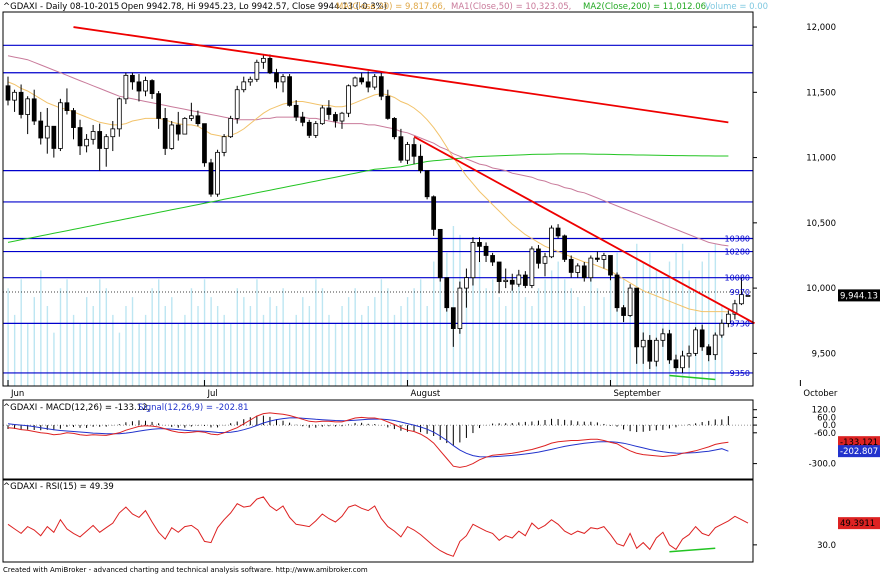  I want to click on macd-line, so click(368, 440).